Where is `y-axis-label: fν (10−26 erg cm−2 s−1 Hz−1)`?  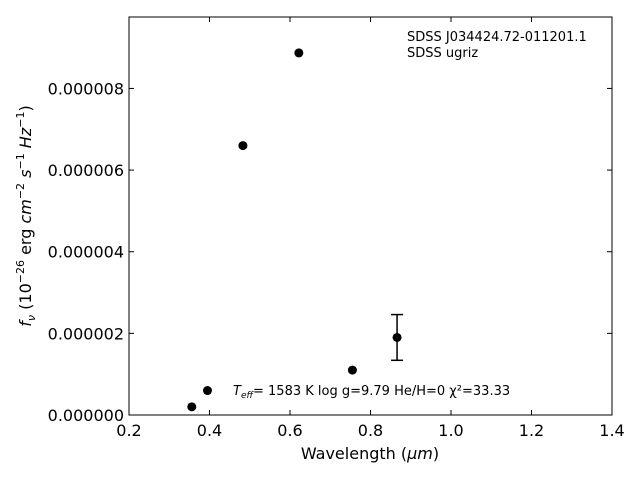 y-axis-label: fν (10−26 erg cm−2 s−1 Hz−1) is located at coordinates (26, 215).